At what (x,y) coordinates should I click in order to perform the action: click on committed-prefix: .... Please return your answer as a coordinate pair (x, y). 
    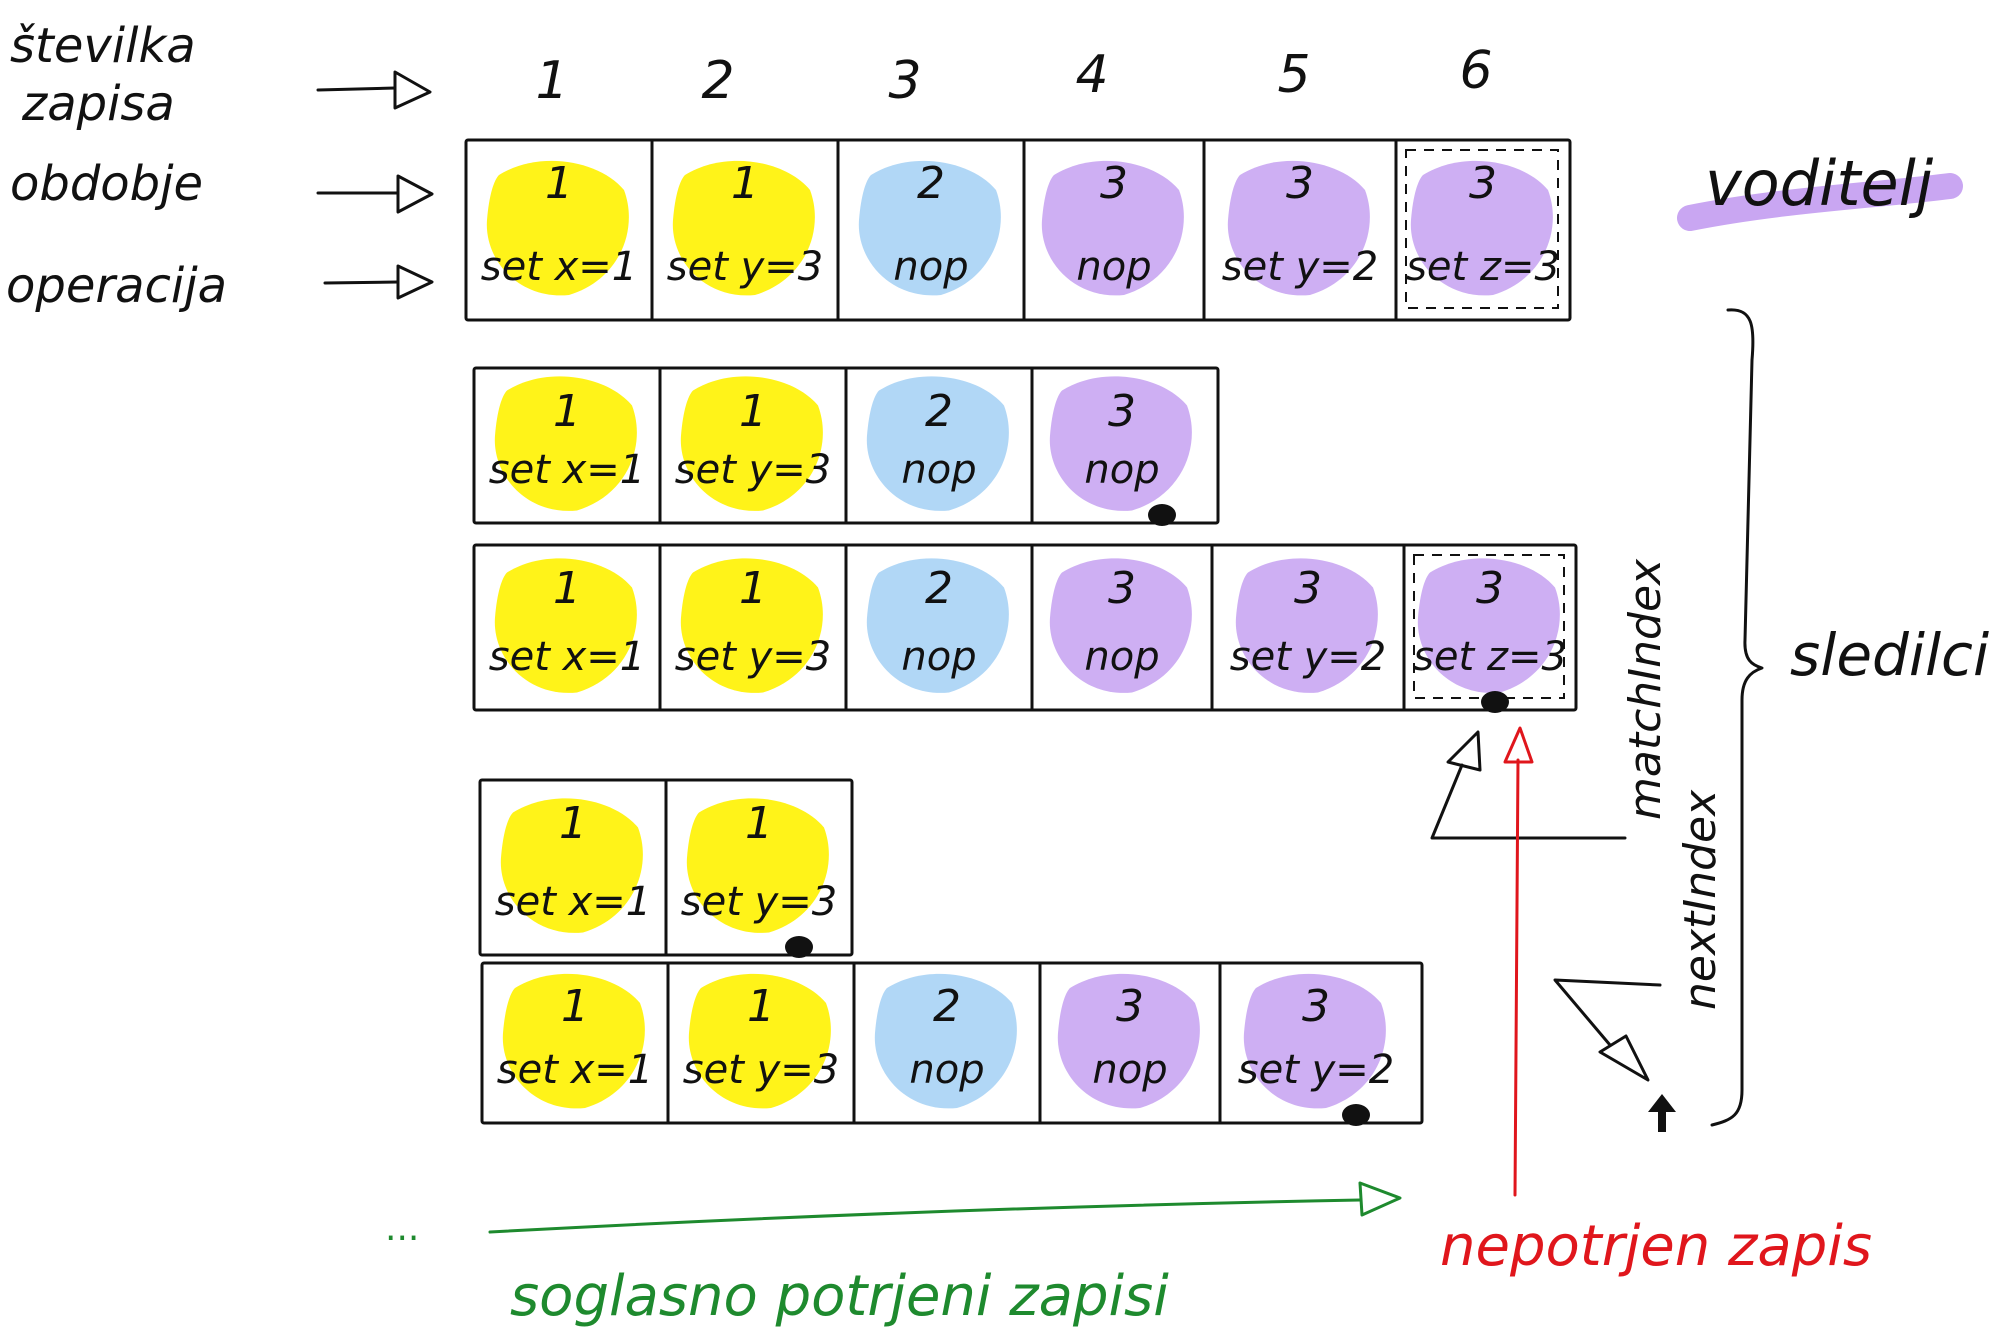
    Looking at the image, I should click on (402, 1228).